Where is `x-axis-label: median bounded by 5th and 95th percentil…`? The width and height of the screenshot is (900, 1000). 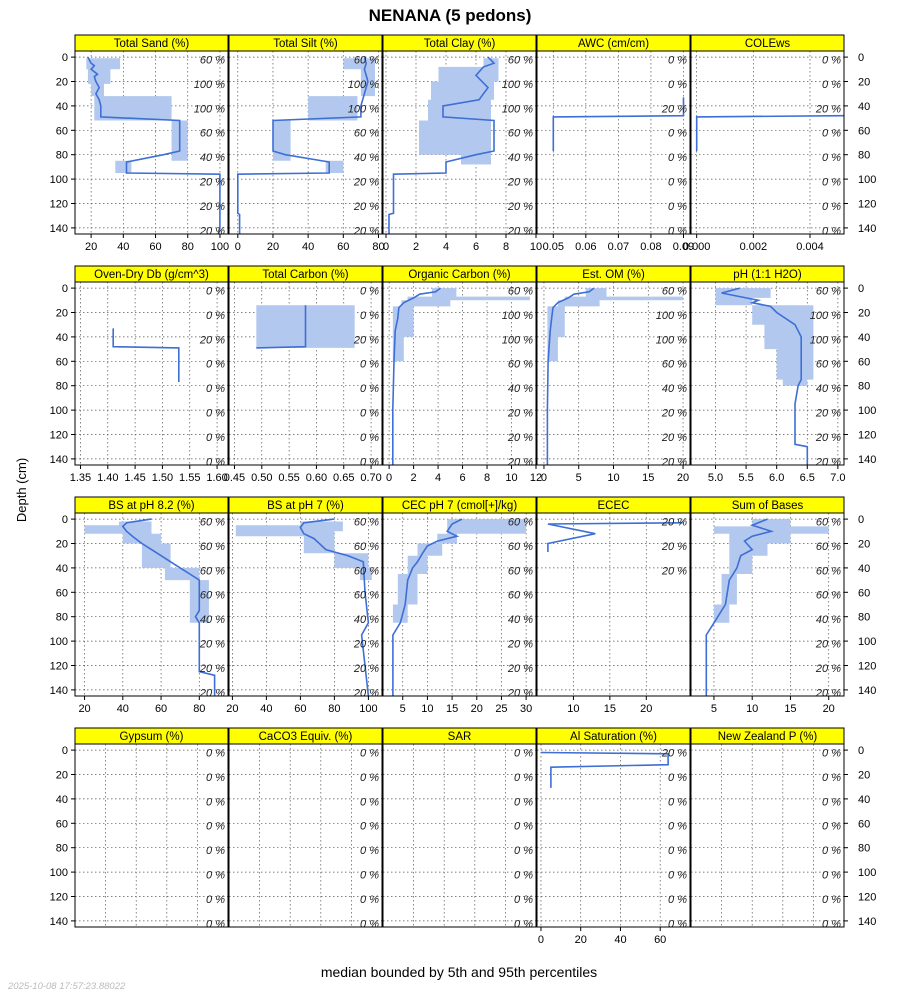 x-axis-label: median bounded by 5th and 95th percentil… is located at coordinates (459, 972).